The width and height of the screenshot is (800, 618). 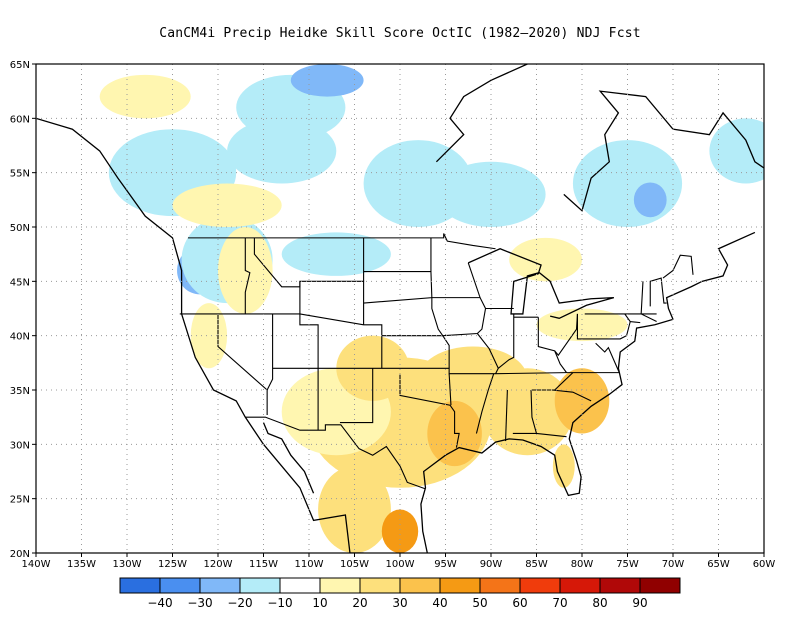 What do you see at coordinates (20, 554) in the screenshot?
I see `lat-tick-label: 20N` at bounding box center [20, 554].